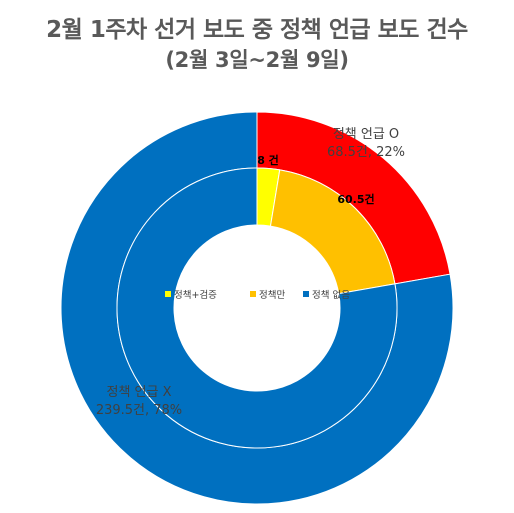 The height and width of the screenshot is (513, 514). I want to click on data-label-policy-verified: 8 건, so click(268, 160).